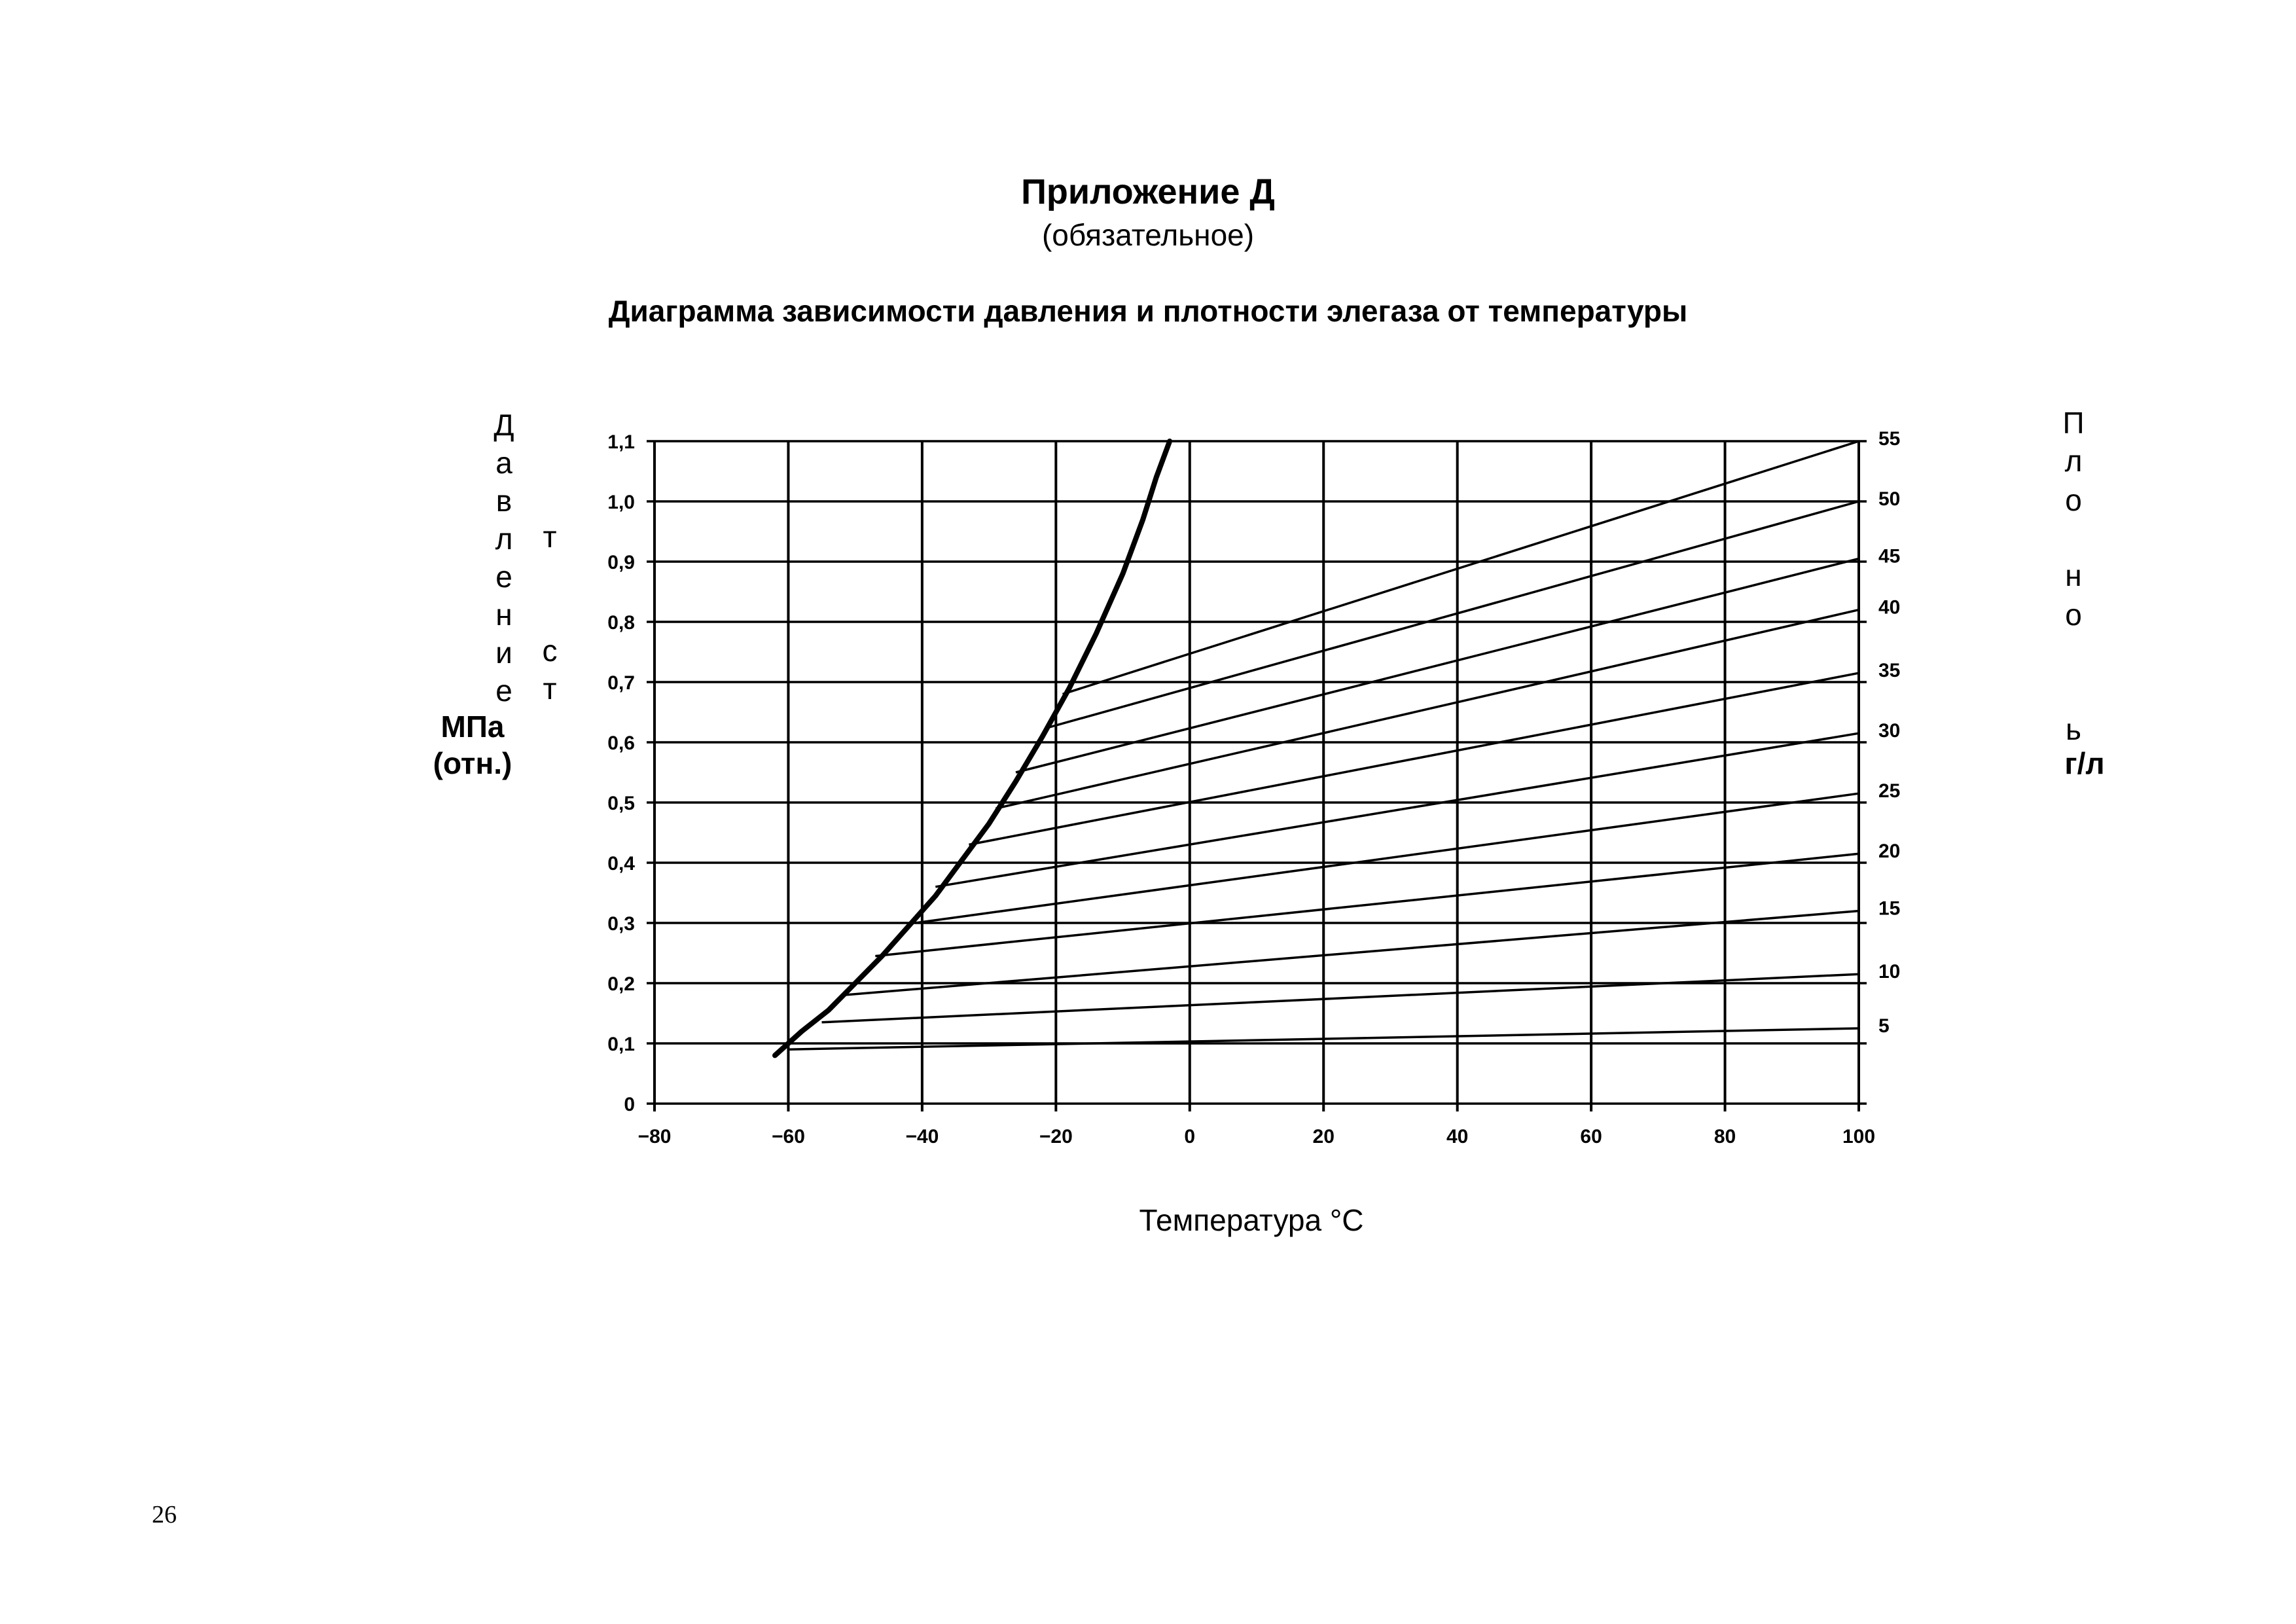 The height and width of the screenshot is (1624, 2296). Describe the element at coordinates (2073, 729) in the screenshot. I see `density-axis-title-letter: ь` at that location.